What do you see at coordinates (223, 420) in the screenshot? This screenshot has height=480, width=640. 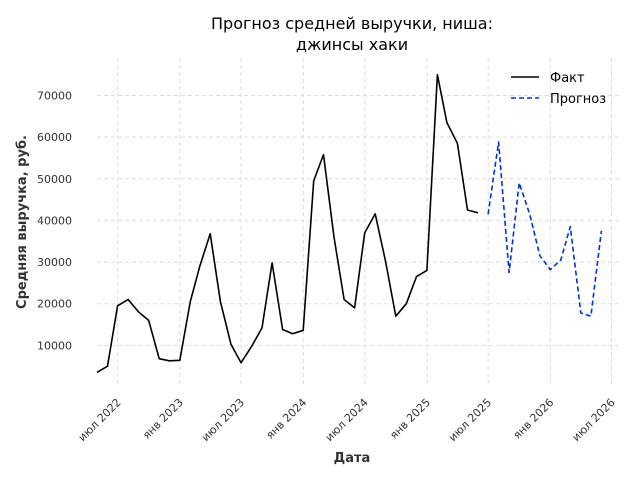 I see `x-tick-label: июл 2023` at bounding box center [223, 420].